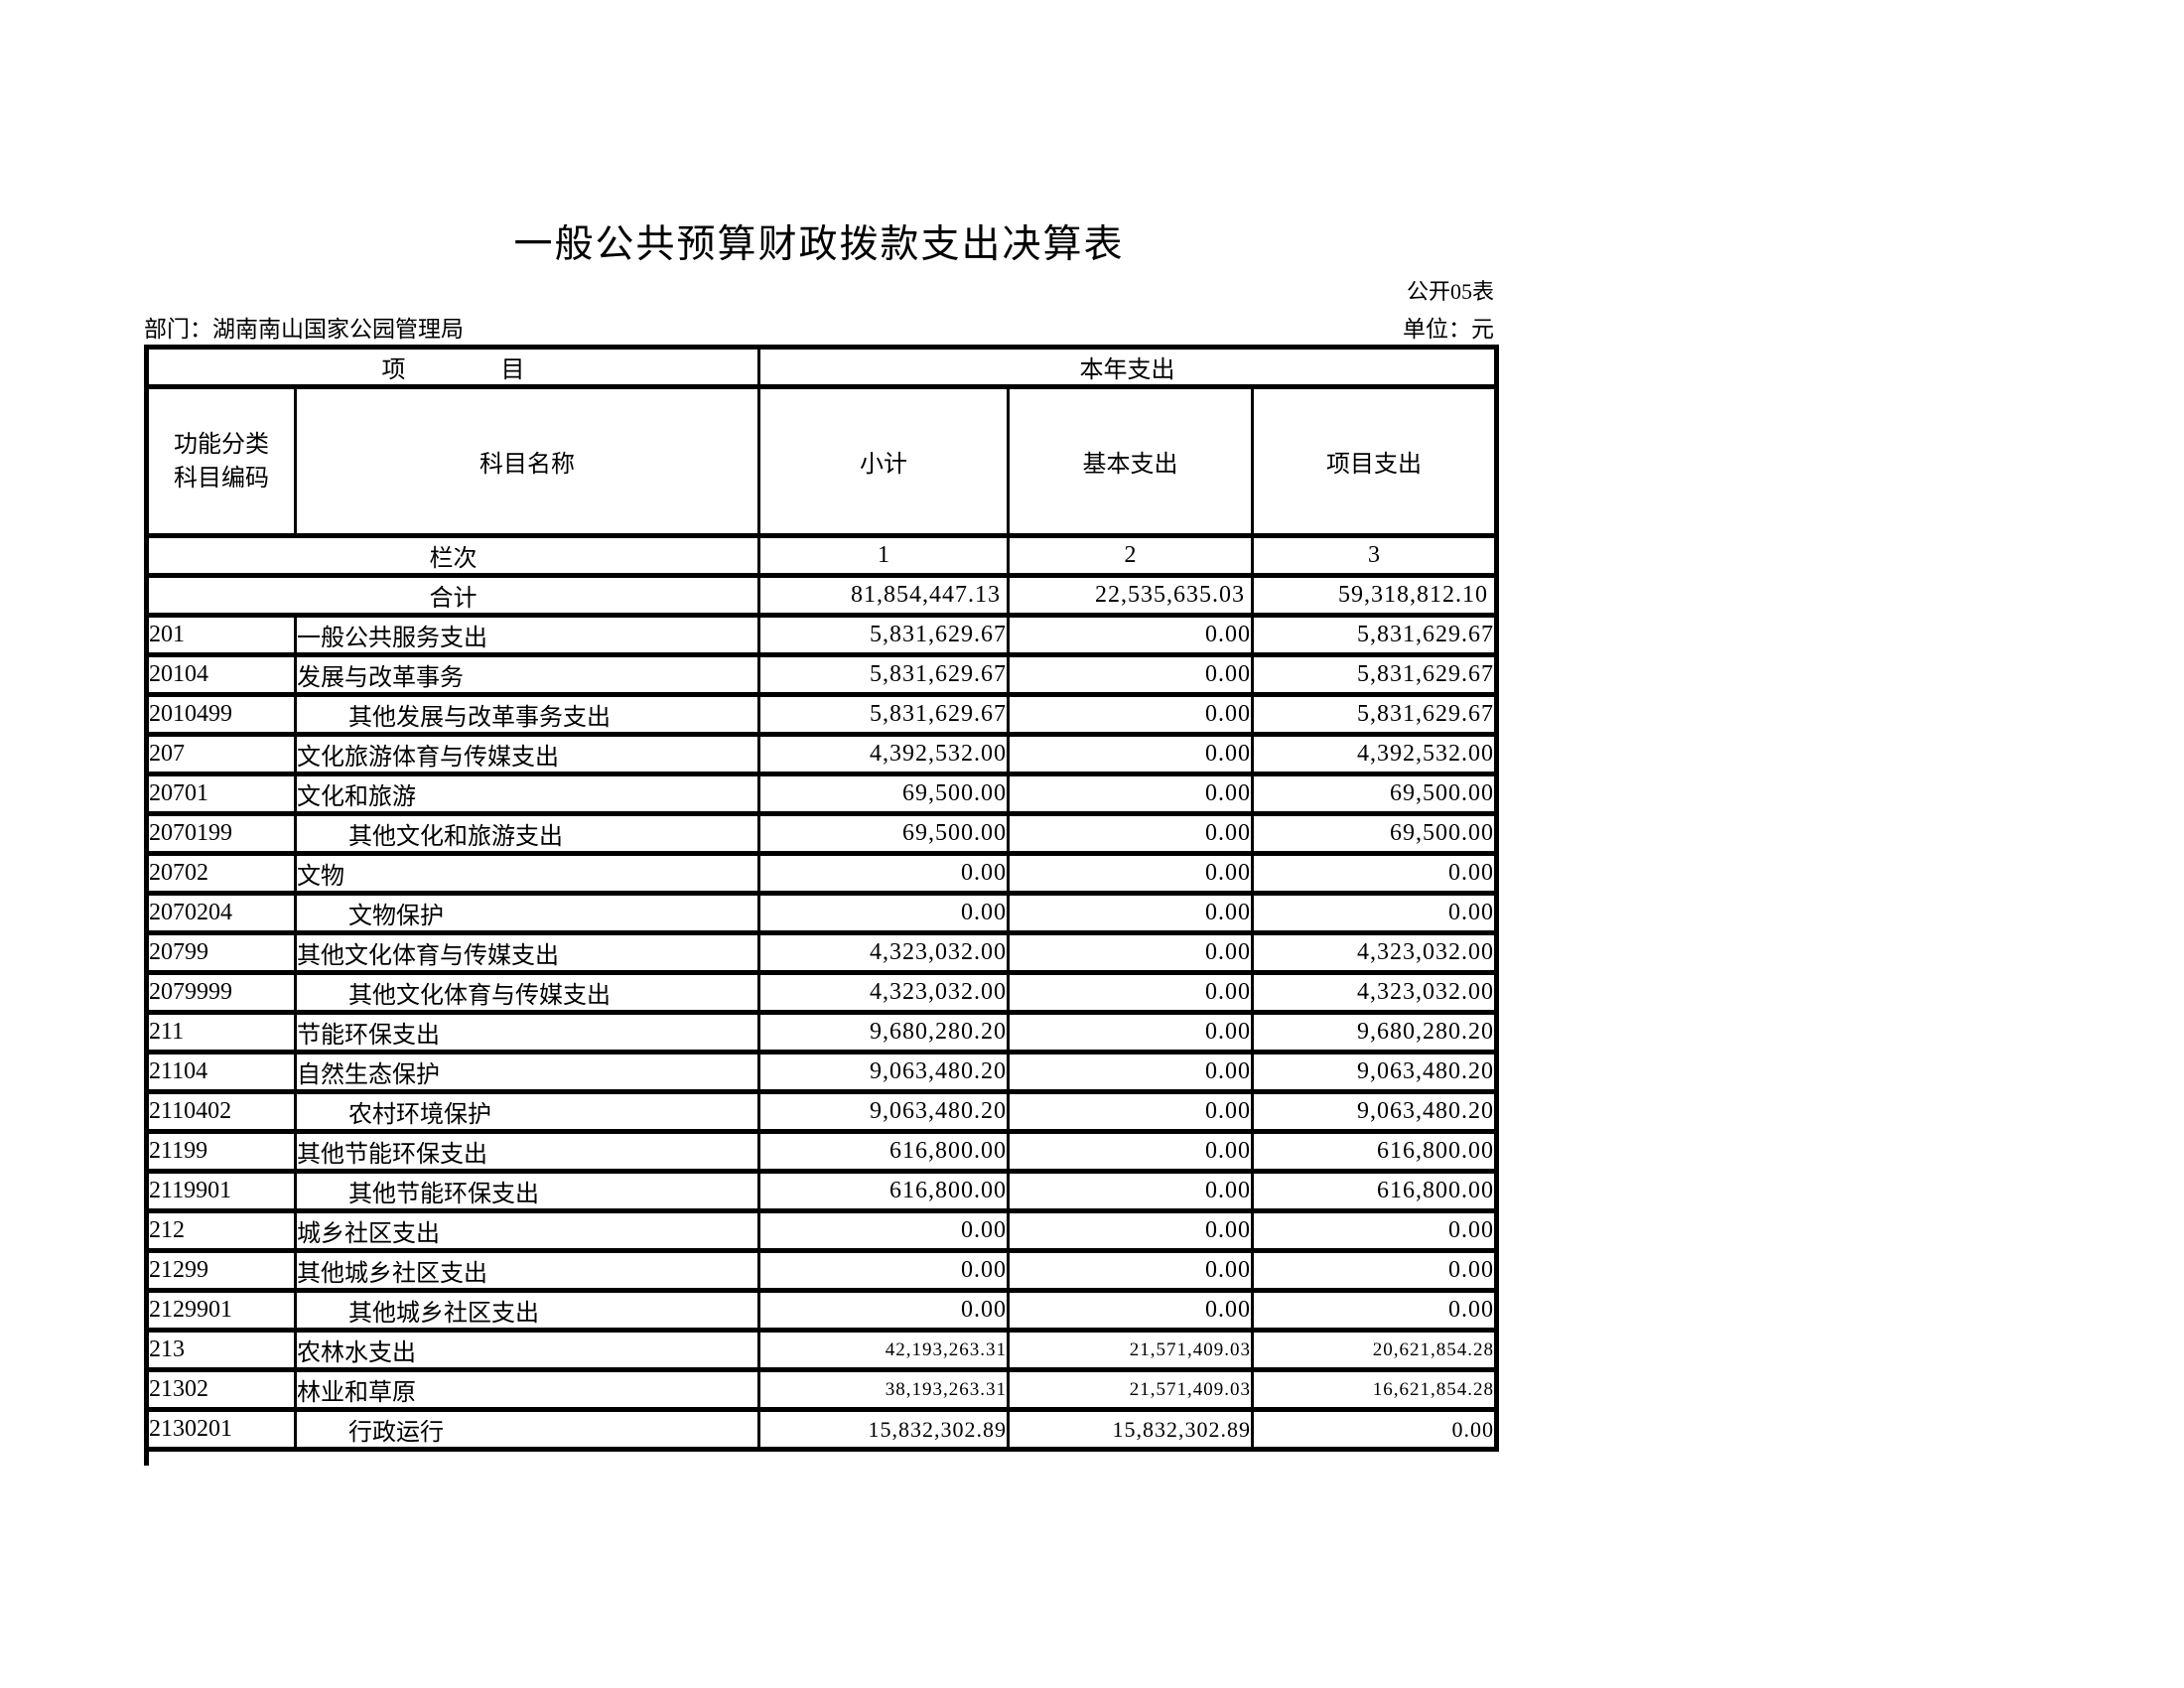  I want to click on table-row: 20702 文物 0.00 0.00 0.00, so click(822, 873).